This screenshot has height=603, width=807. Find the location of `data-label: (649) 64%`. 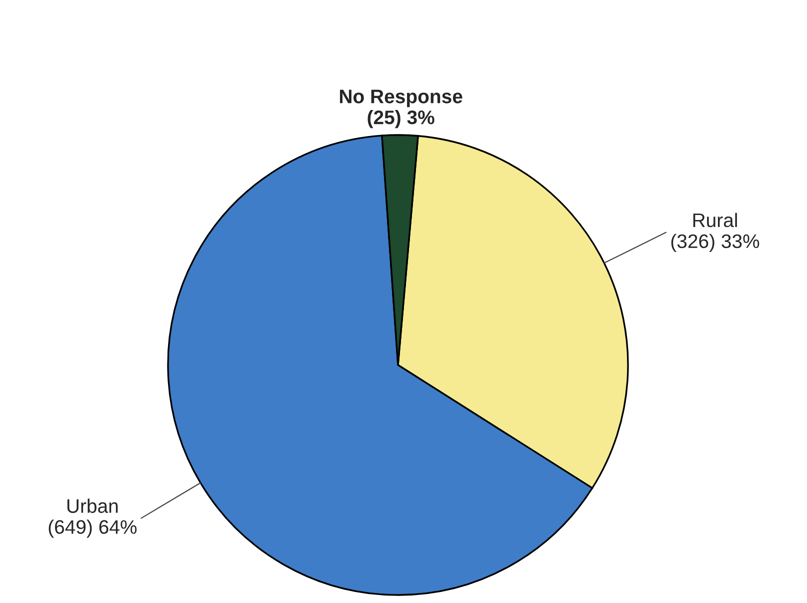

data-label: (649) 64% is located at coordinates (92, 529).